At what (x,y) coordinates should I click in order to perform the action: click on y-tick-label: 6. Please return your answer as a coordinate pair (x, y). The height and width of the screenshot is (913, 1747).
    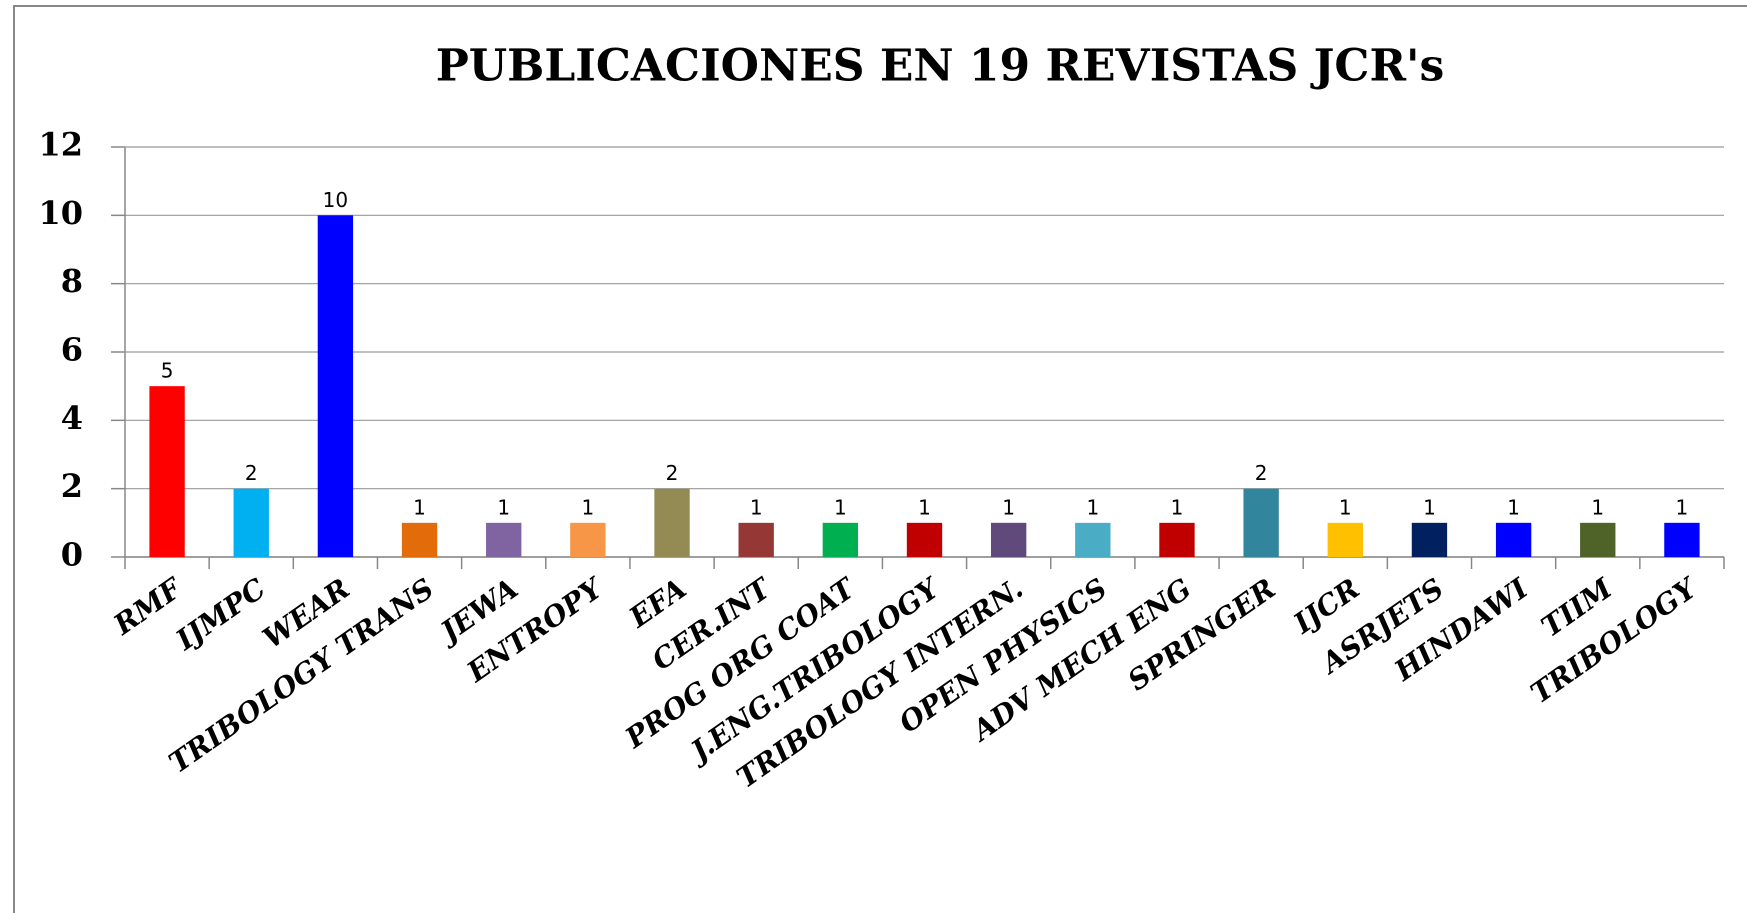
    Looking at the image, I should click on (72, 350).